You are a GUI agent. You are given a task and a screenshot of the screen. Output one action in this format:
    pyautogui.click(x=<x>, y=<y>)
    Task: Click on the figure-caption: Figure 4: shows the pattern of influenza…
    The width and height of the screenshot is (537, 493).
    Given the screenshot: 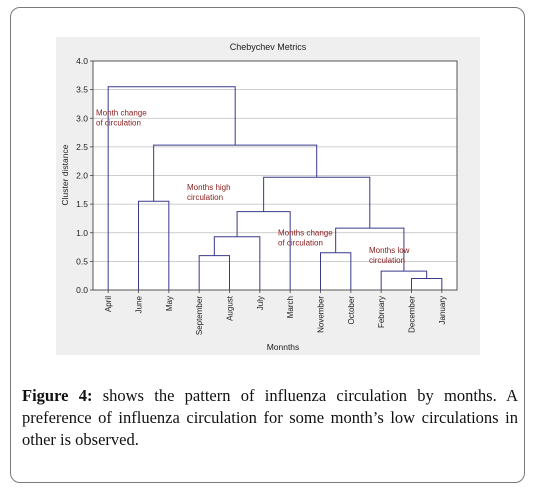 What is the action you would take?
    pyautogui.click(x=270, y=418)
    